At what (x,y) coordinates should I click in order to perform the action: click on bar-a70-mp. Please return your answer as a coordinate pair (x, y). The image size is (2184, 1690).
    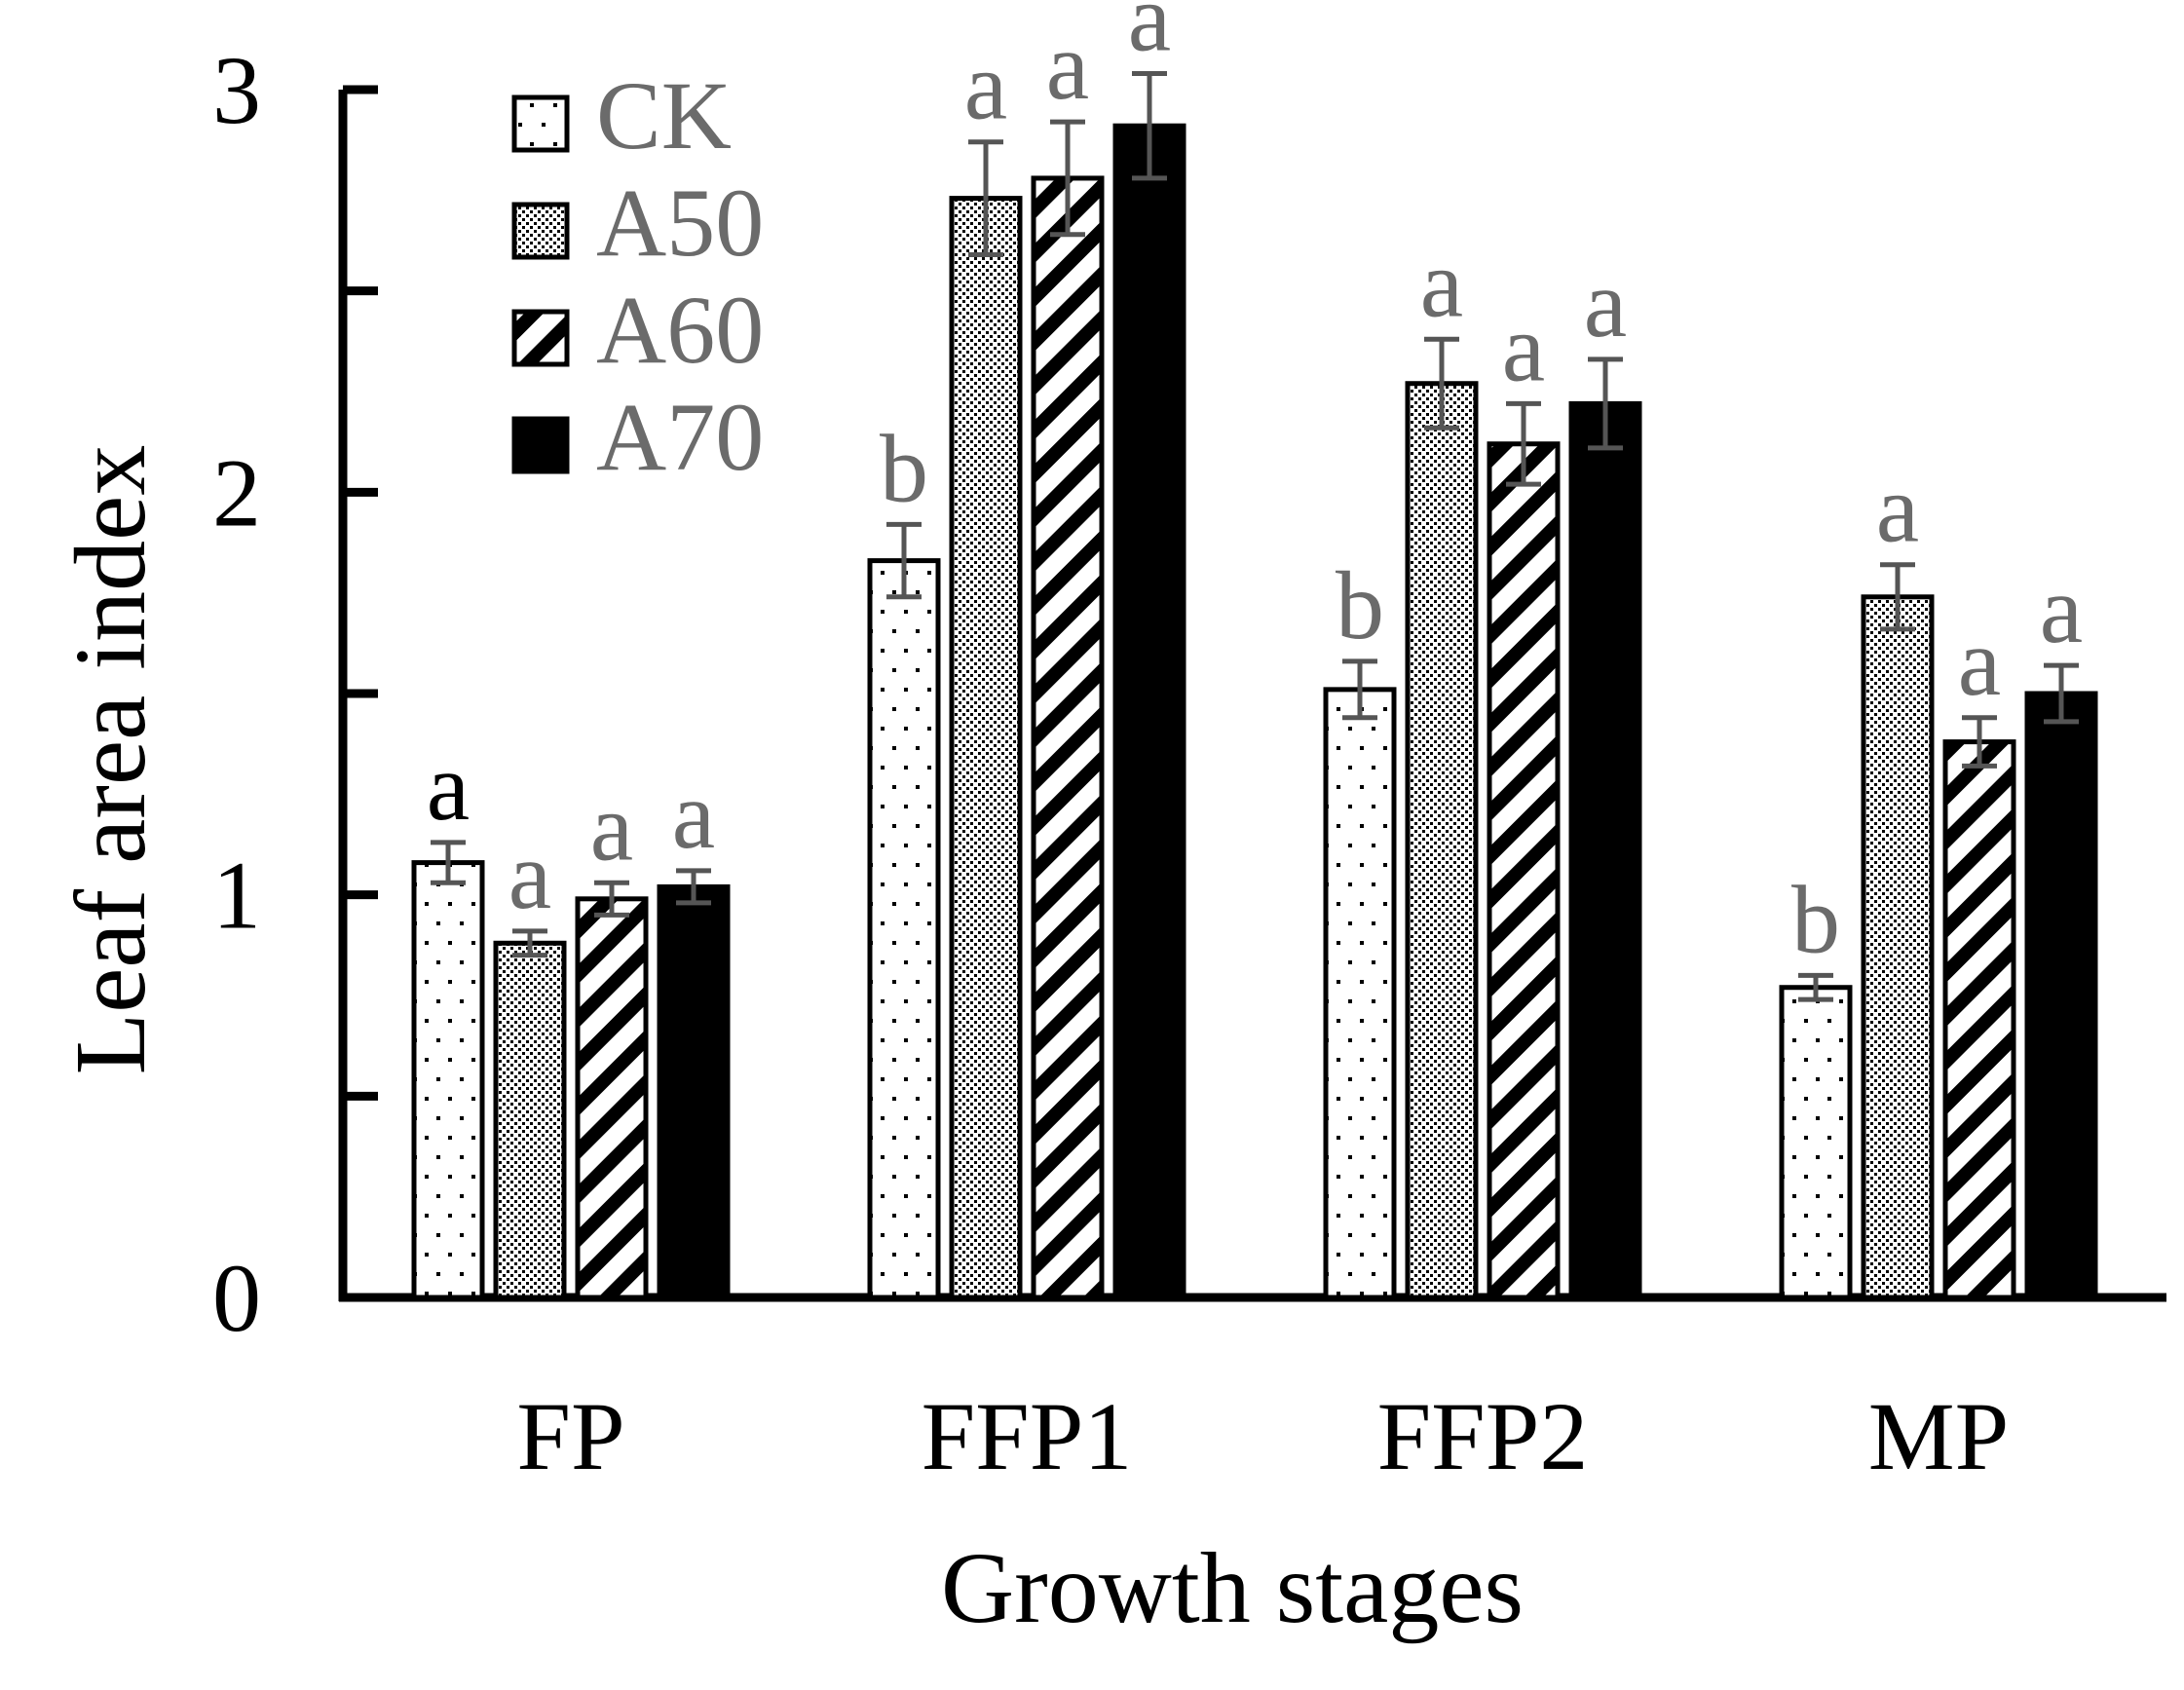
    Looking at the image, I should click on (2061, 995).